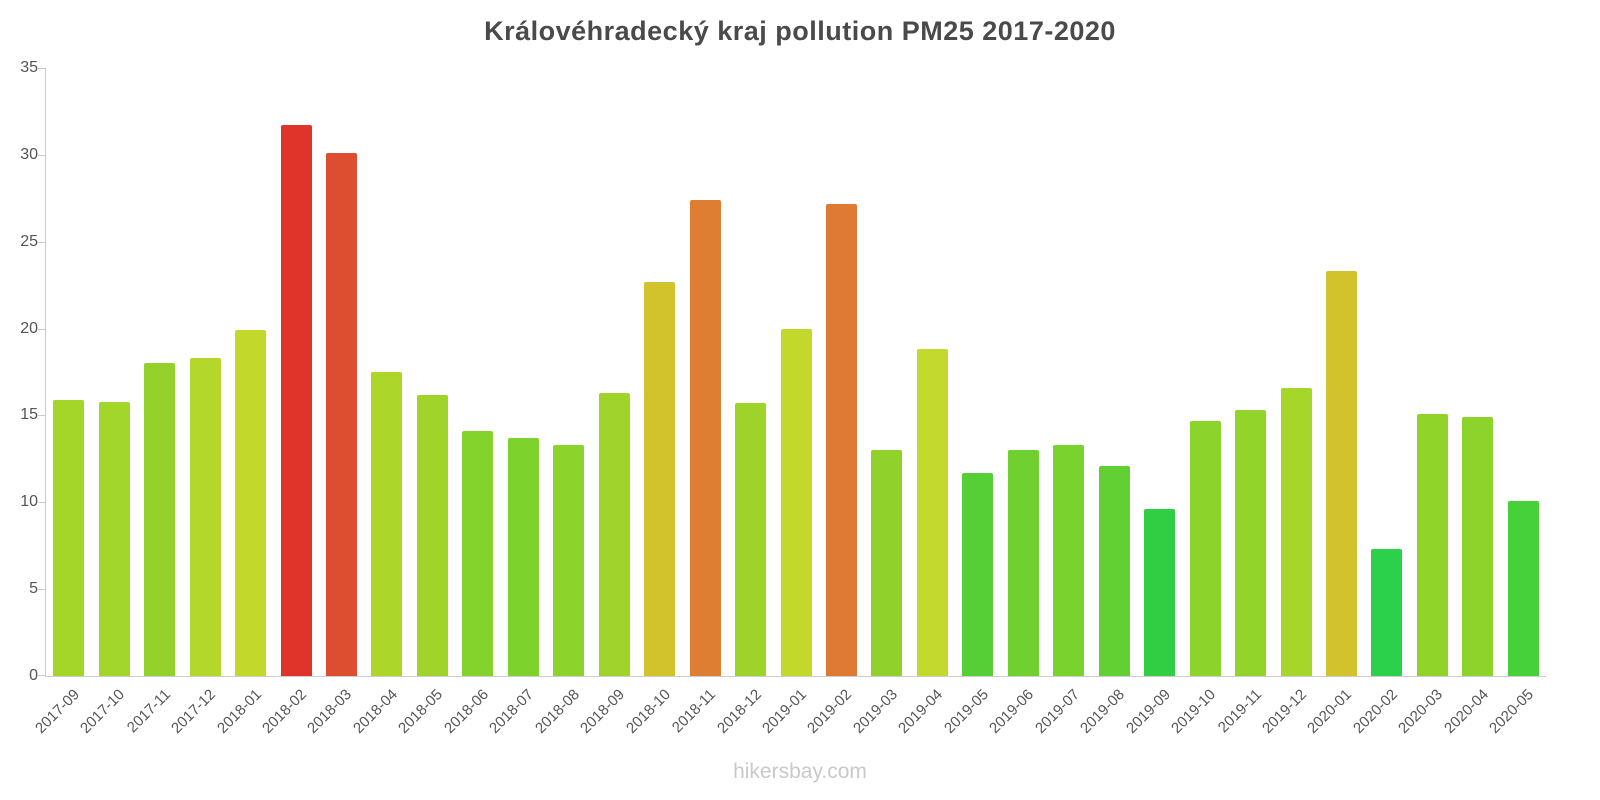 This screenshot has height=800, width=1600. Describe the element at coordinates (33, 589) in the screenshot. I see `y-axis-tick-label: 5` at that location.